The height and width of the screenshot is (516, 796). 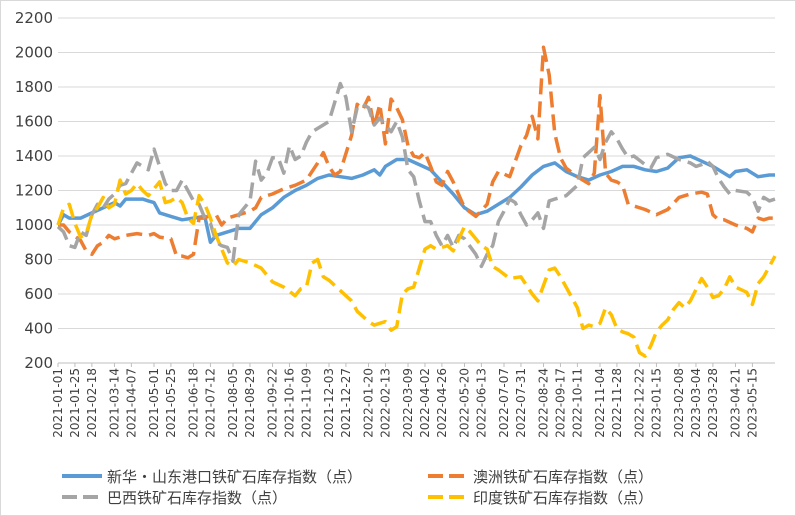 What do you see at coordinates (197, 498) in the screenshot?
I see `legend-label-3: 巴西铁矿石库存指数（点）` at bounding box center [197, 498].